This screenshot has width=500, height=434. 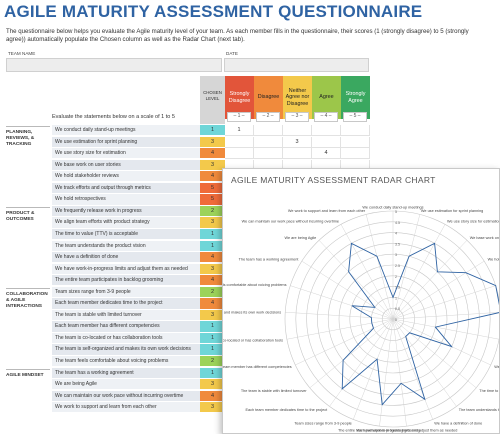 What do you see at coordinates (269, 260) in the screenshot?
I see `radar-category-label: The team has a working agreement` at bounding box center [269, 260].